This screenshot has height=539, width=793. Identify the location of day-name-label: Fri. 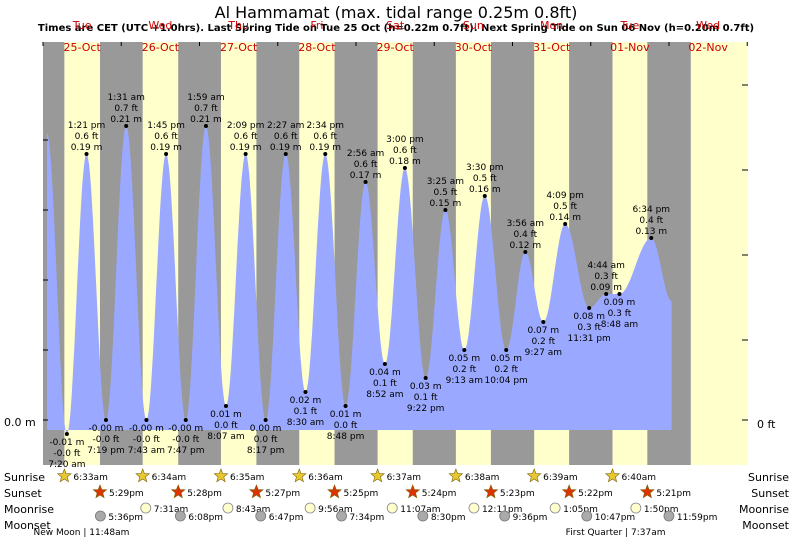
(316, 25).